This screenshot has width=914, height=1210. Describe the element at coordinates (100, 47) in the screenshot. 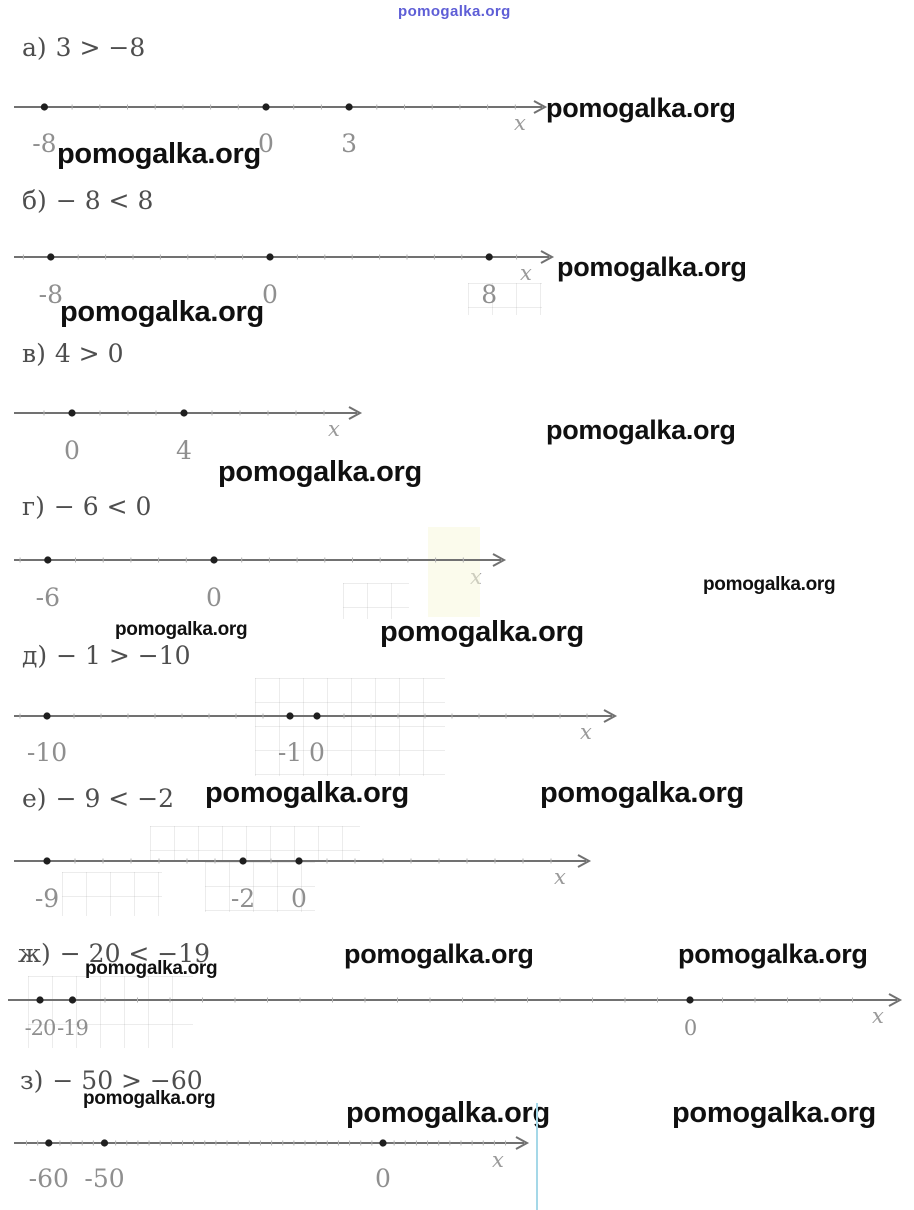

I see `section-a-inequality: 3 > −8` at that location.